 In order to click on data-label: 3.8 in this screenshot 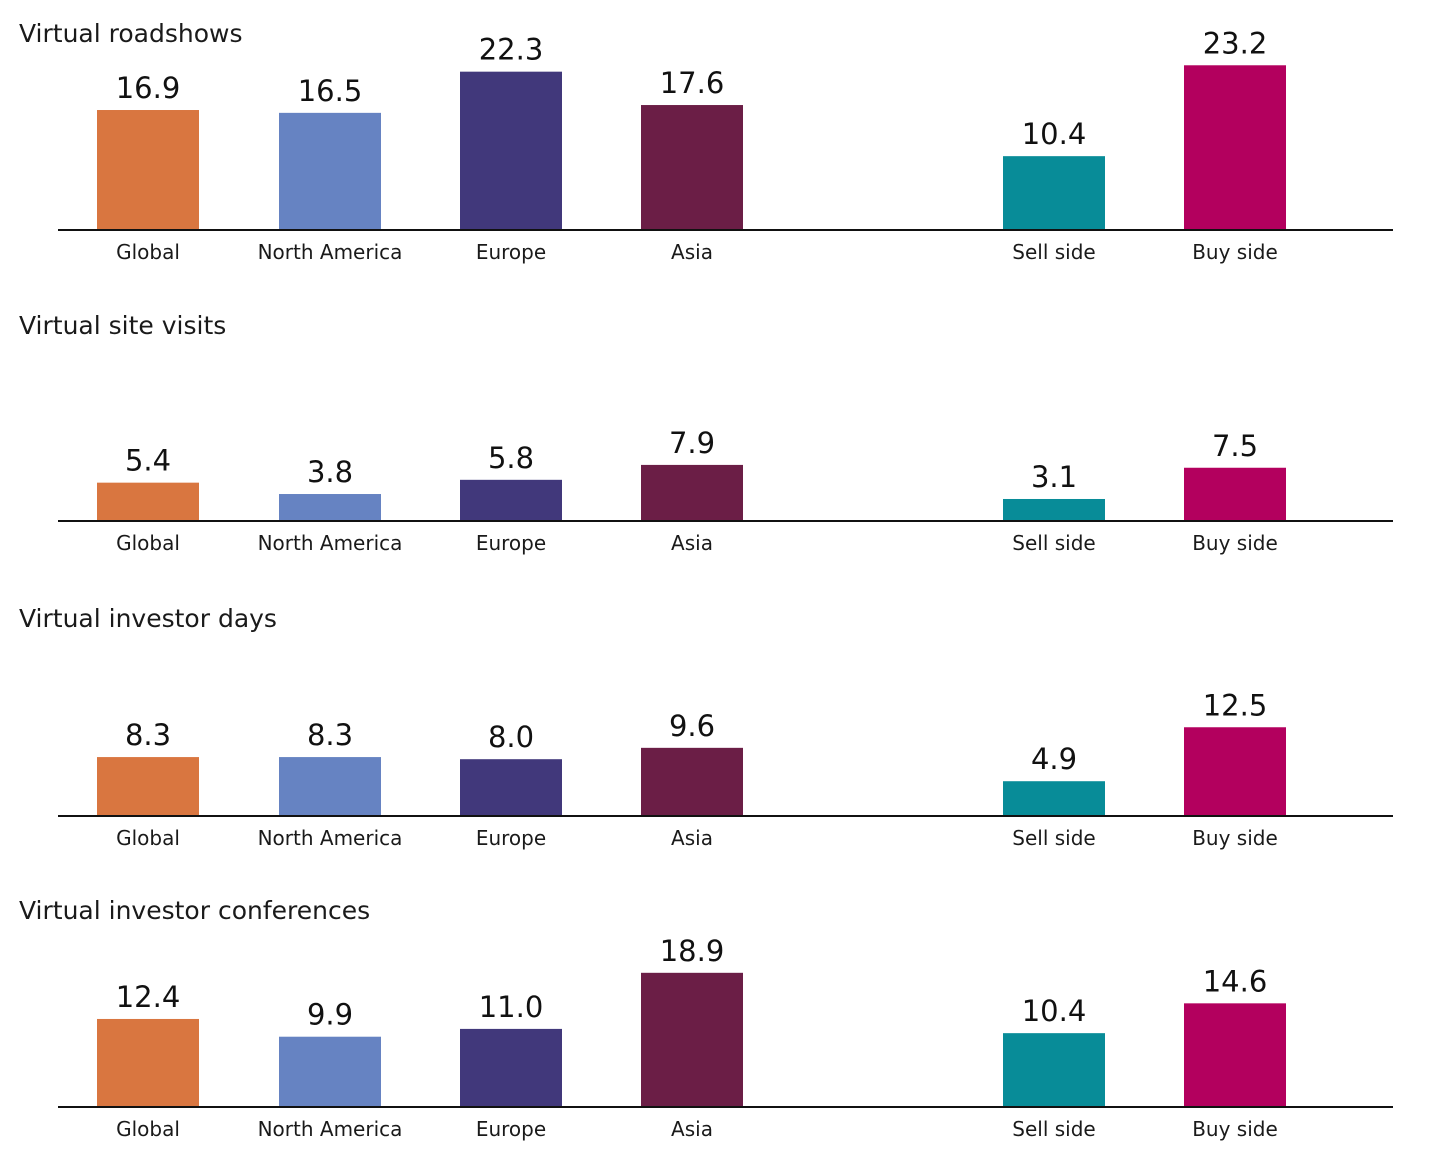, I will do `click(330, 472)`.